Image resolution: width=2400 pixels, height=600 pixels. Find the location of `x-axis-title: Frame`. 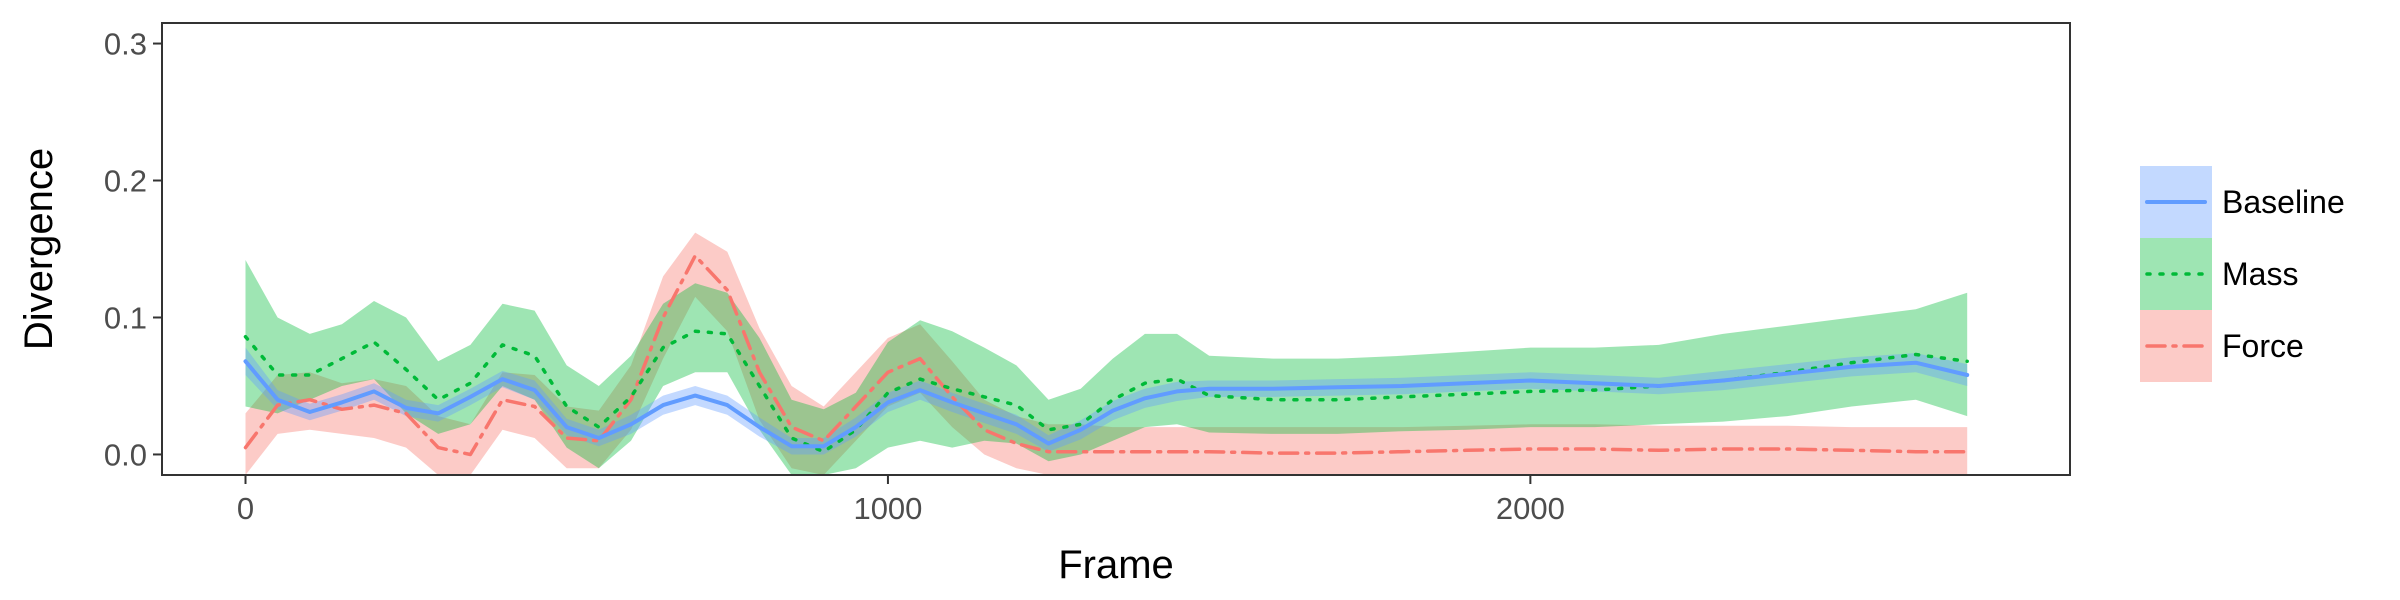

x-axis-title: Frame is located at coordinates (1116, 565).